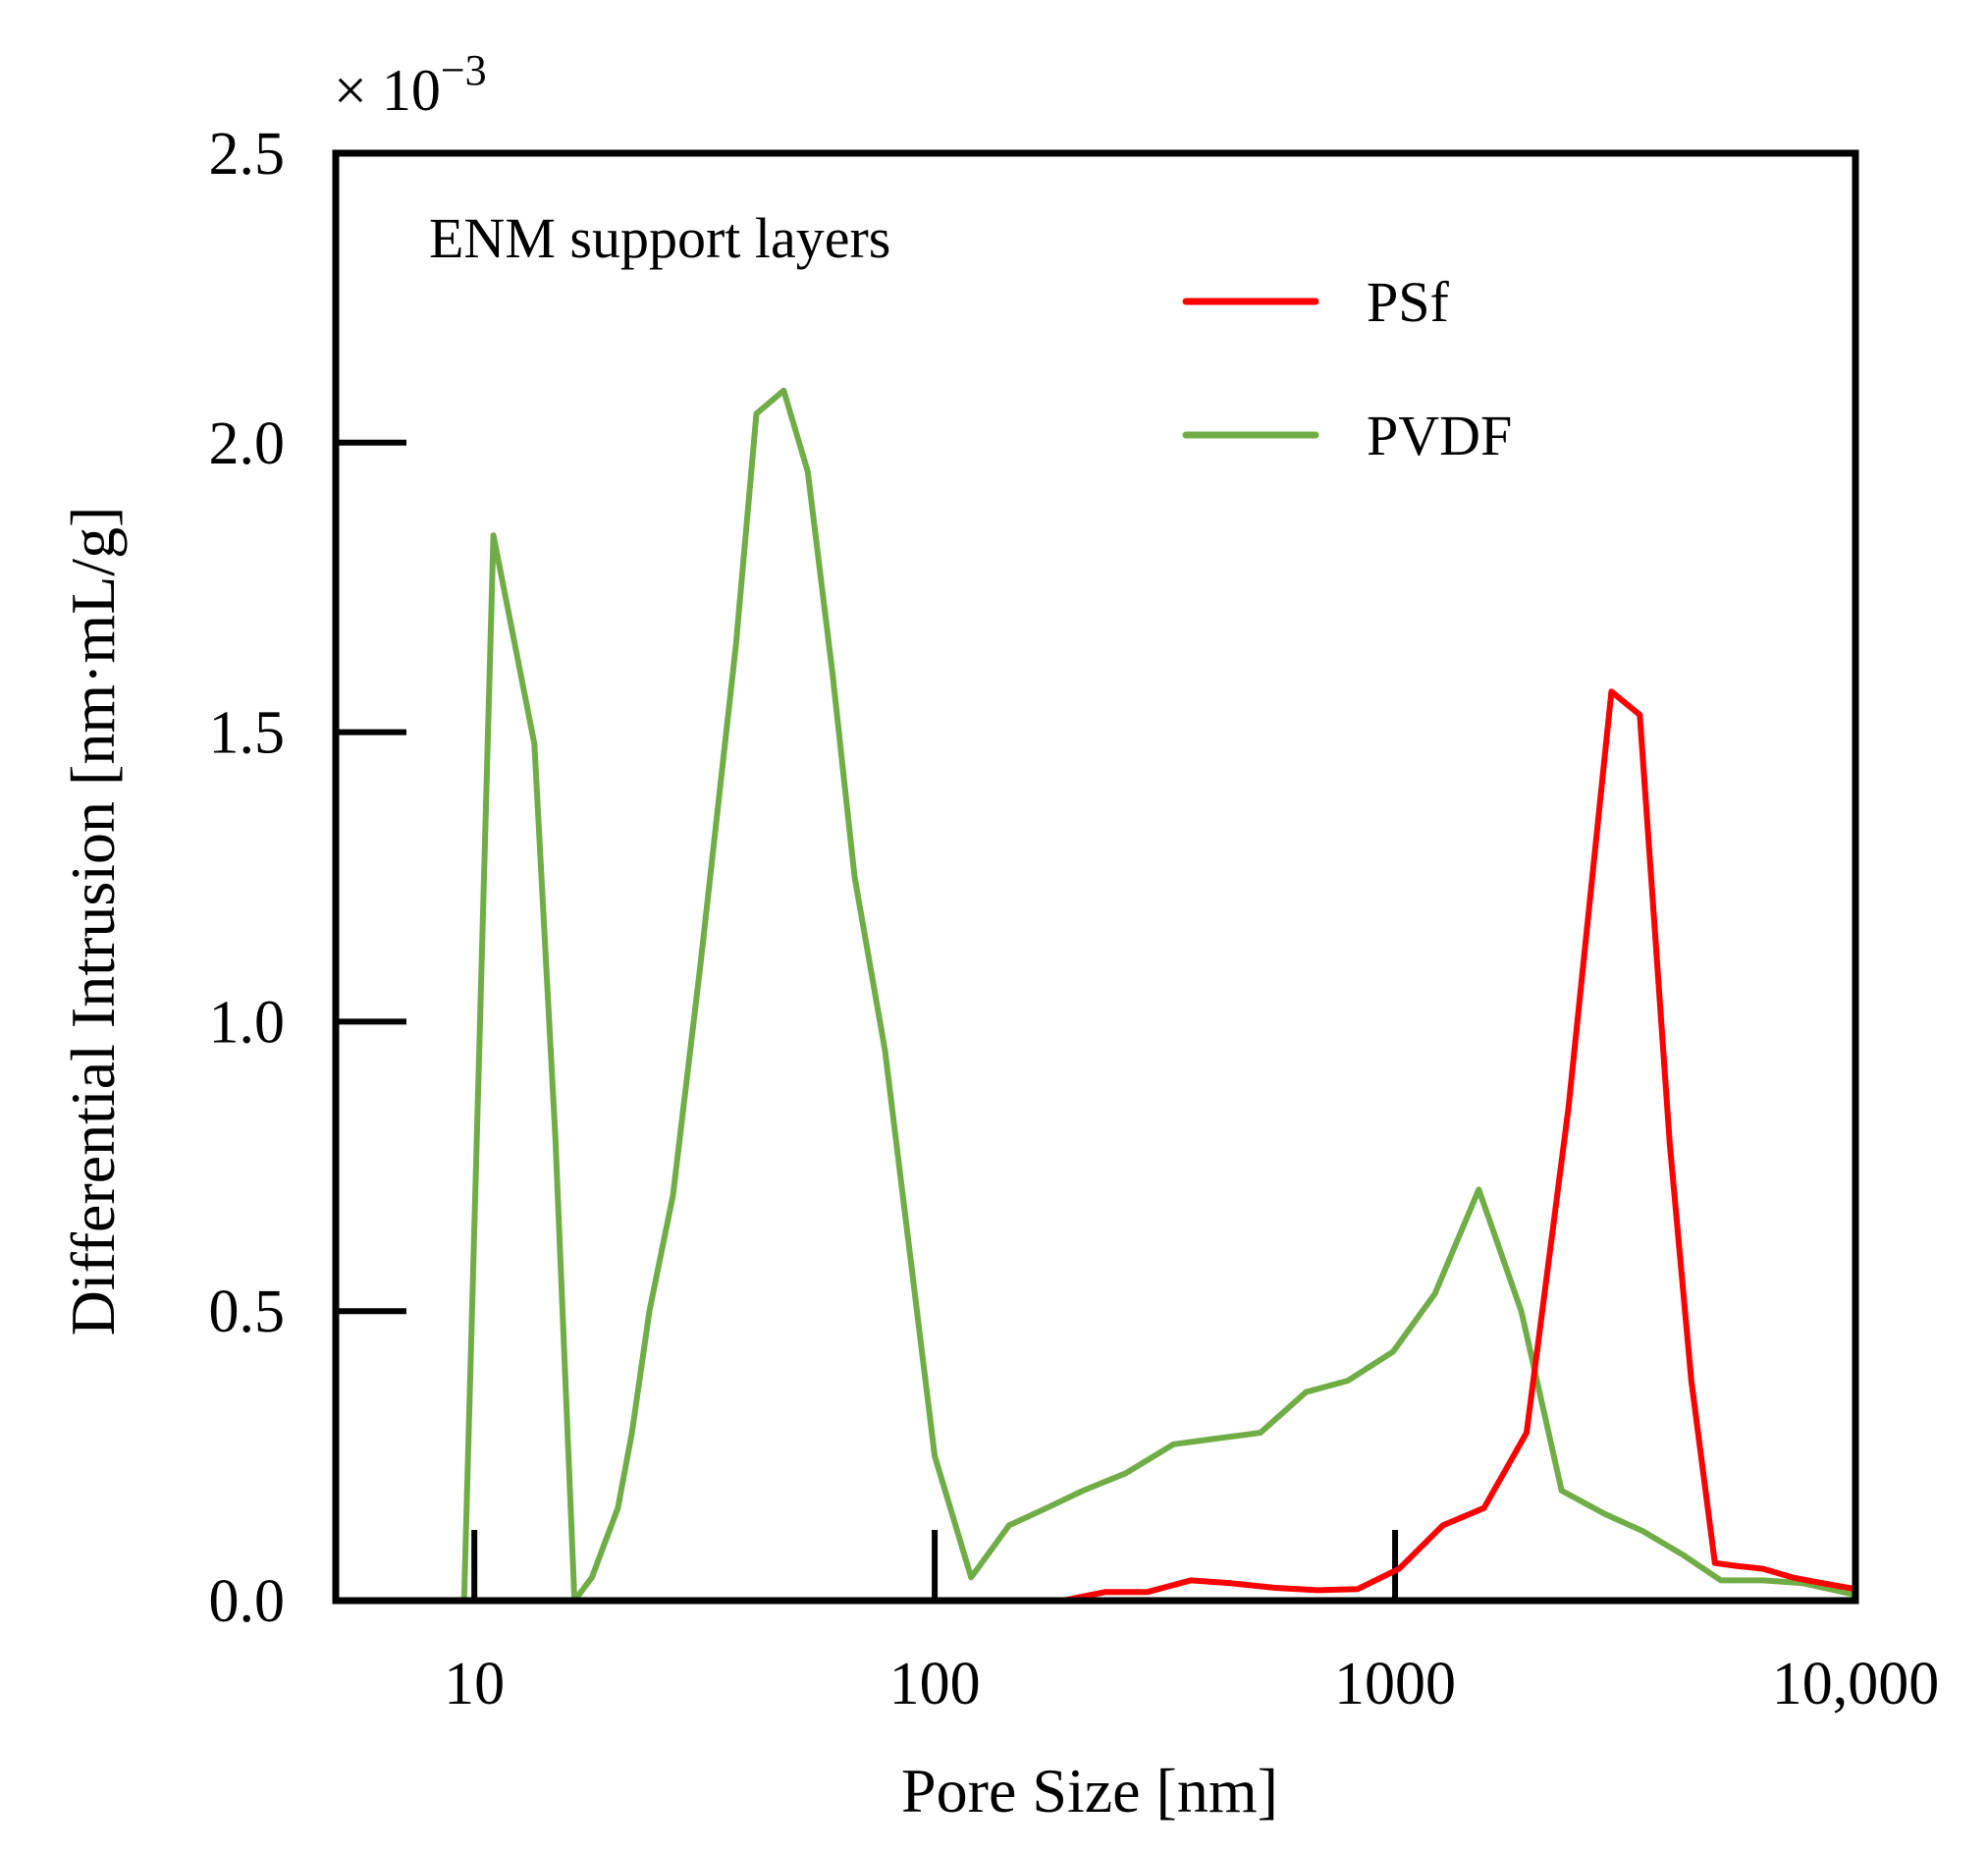  Describe the element at coordinates (464, 70) in the screenshot. I see `y-multiplier-exponent: −3` at that location.